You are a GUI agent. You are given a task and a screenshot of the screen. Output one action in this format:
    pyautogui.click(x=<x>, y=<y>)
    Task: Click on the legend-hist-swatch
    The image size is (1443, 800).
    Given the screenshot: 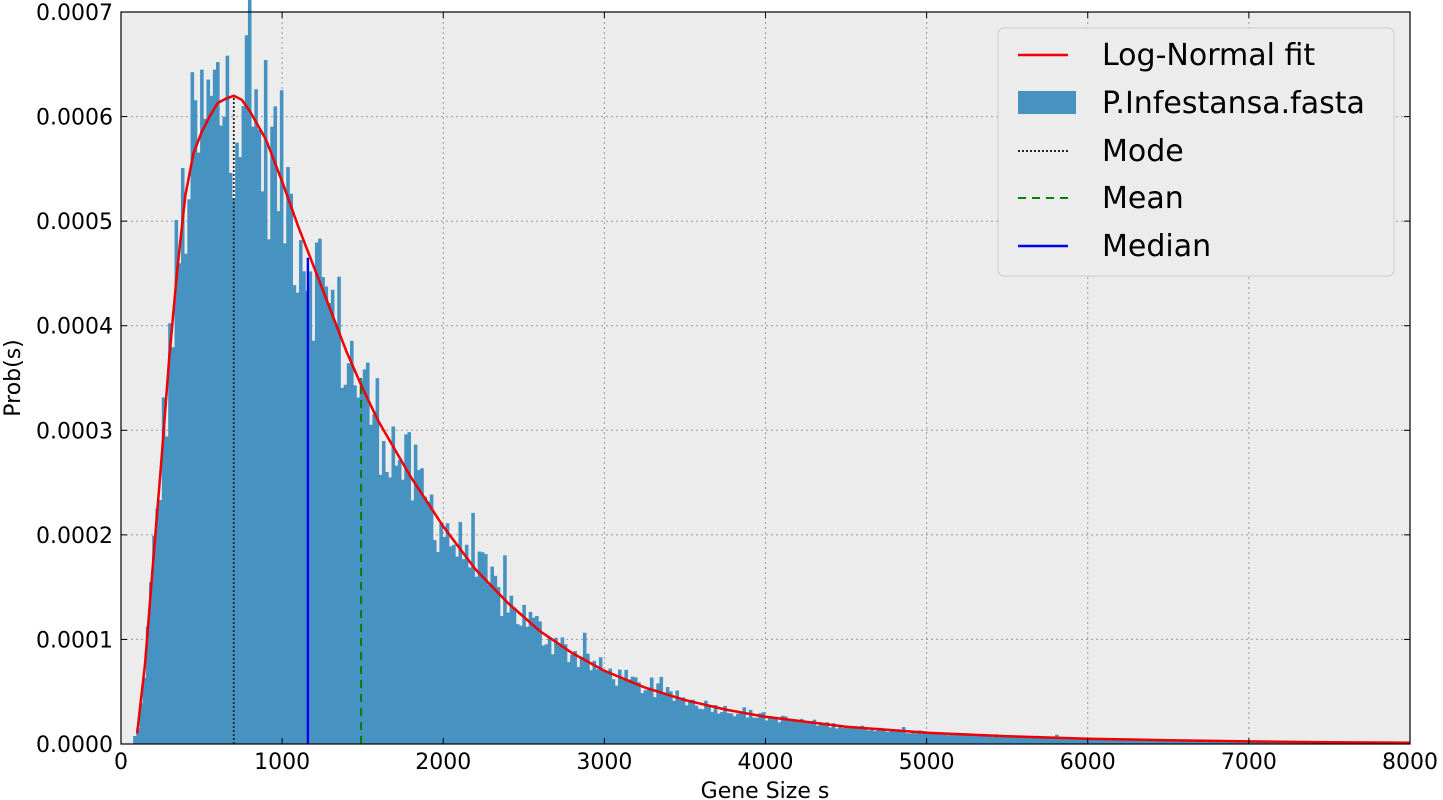 What is the action you would take?
    pyautogui.click(x=1047, y=102)
    